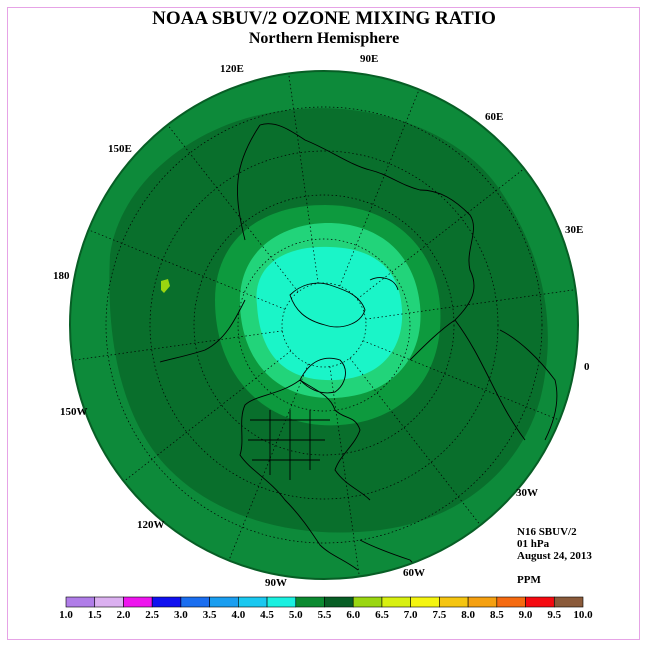 This screenshot has height=648, width=648. I want to click on lon-label-150w: 150W, so click(74, 412).